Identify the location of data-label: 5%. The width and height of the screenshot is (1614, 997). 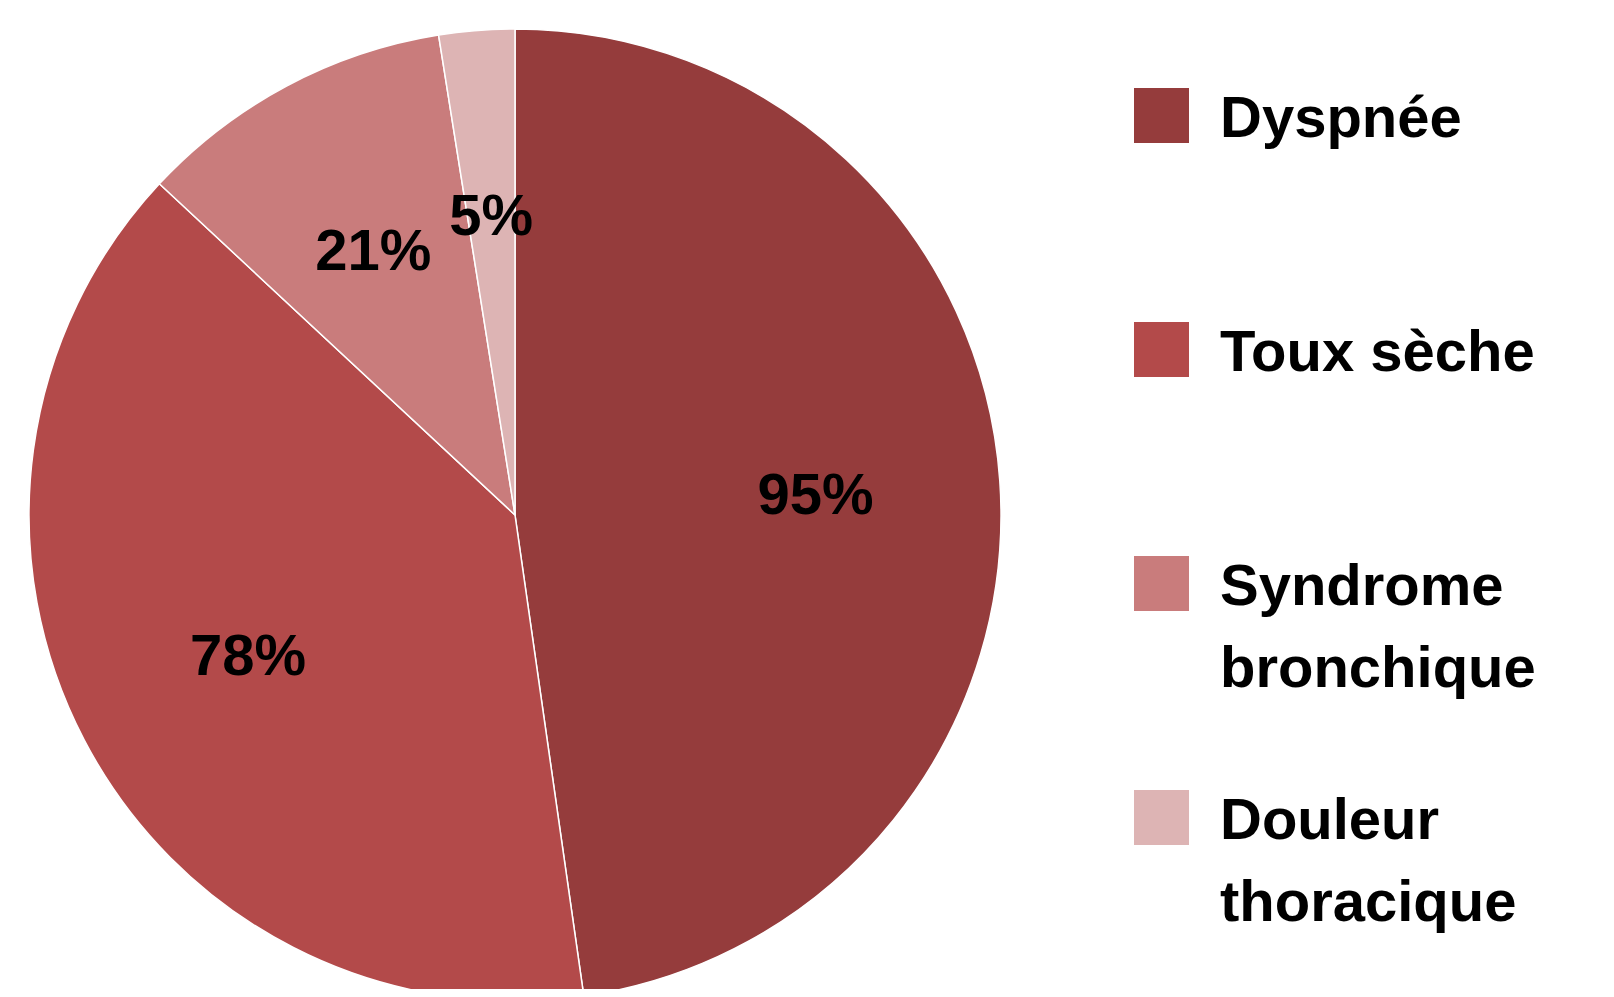
(491, 215).